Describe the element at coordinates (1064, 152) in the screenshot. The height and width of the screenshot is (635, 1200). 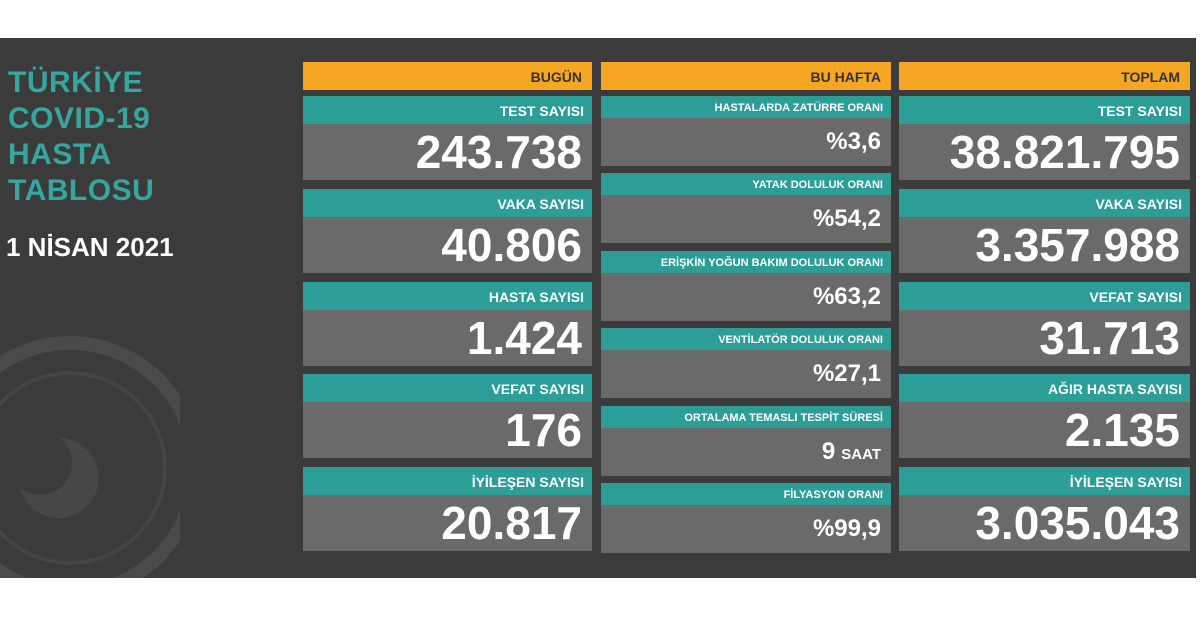
I see `stat-value: 38.821.795` at that location.